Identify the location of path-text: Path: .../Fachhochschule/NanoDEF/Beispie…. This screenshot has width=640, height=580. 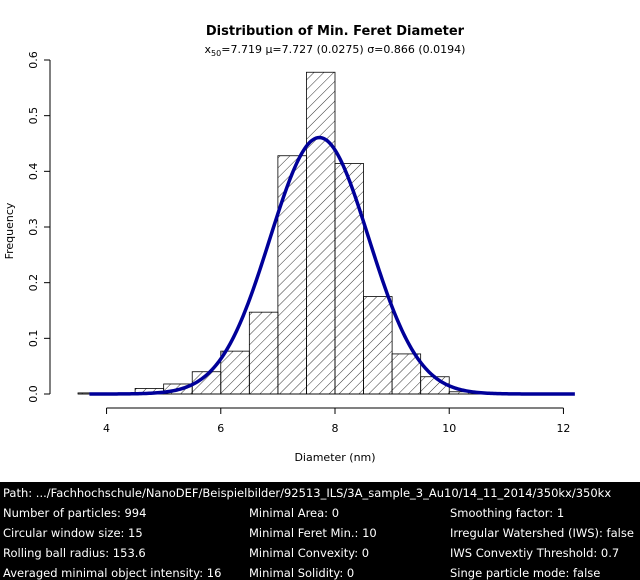
(307, 493).